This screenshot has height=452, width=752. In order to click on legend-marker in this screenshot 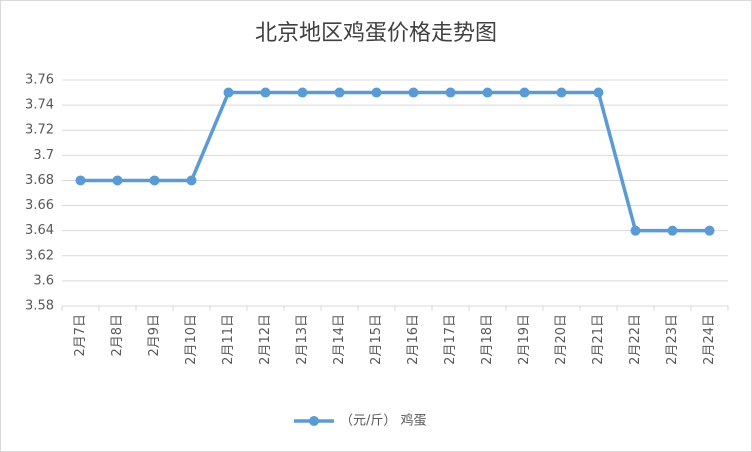, I will do `click(314, 421)`.